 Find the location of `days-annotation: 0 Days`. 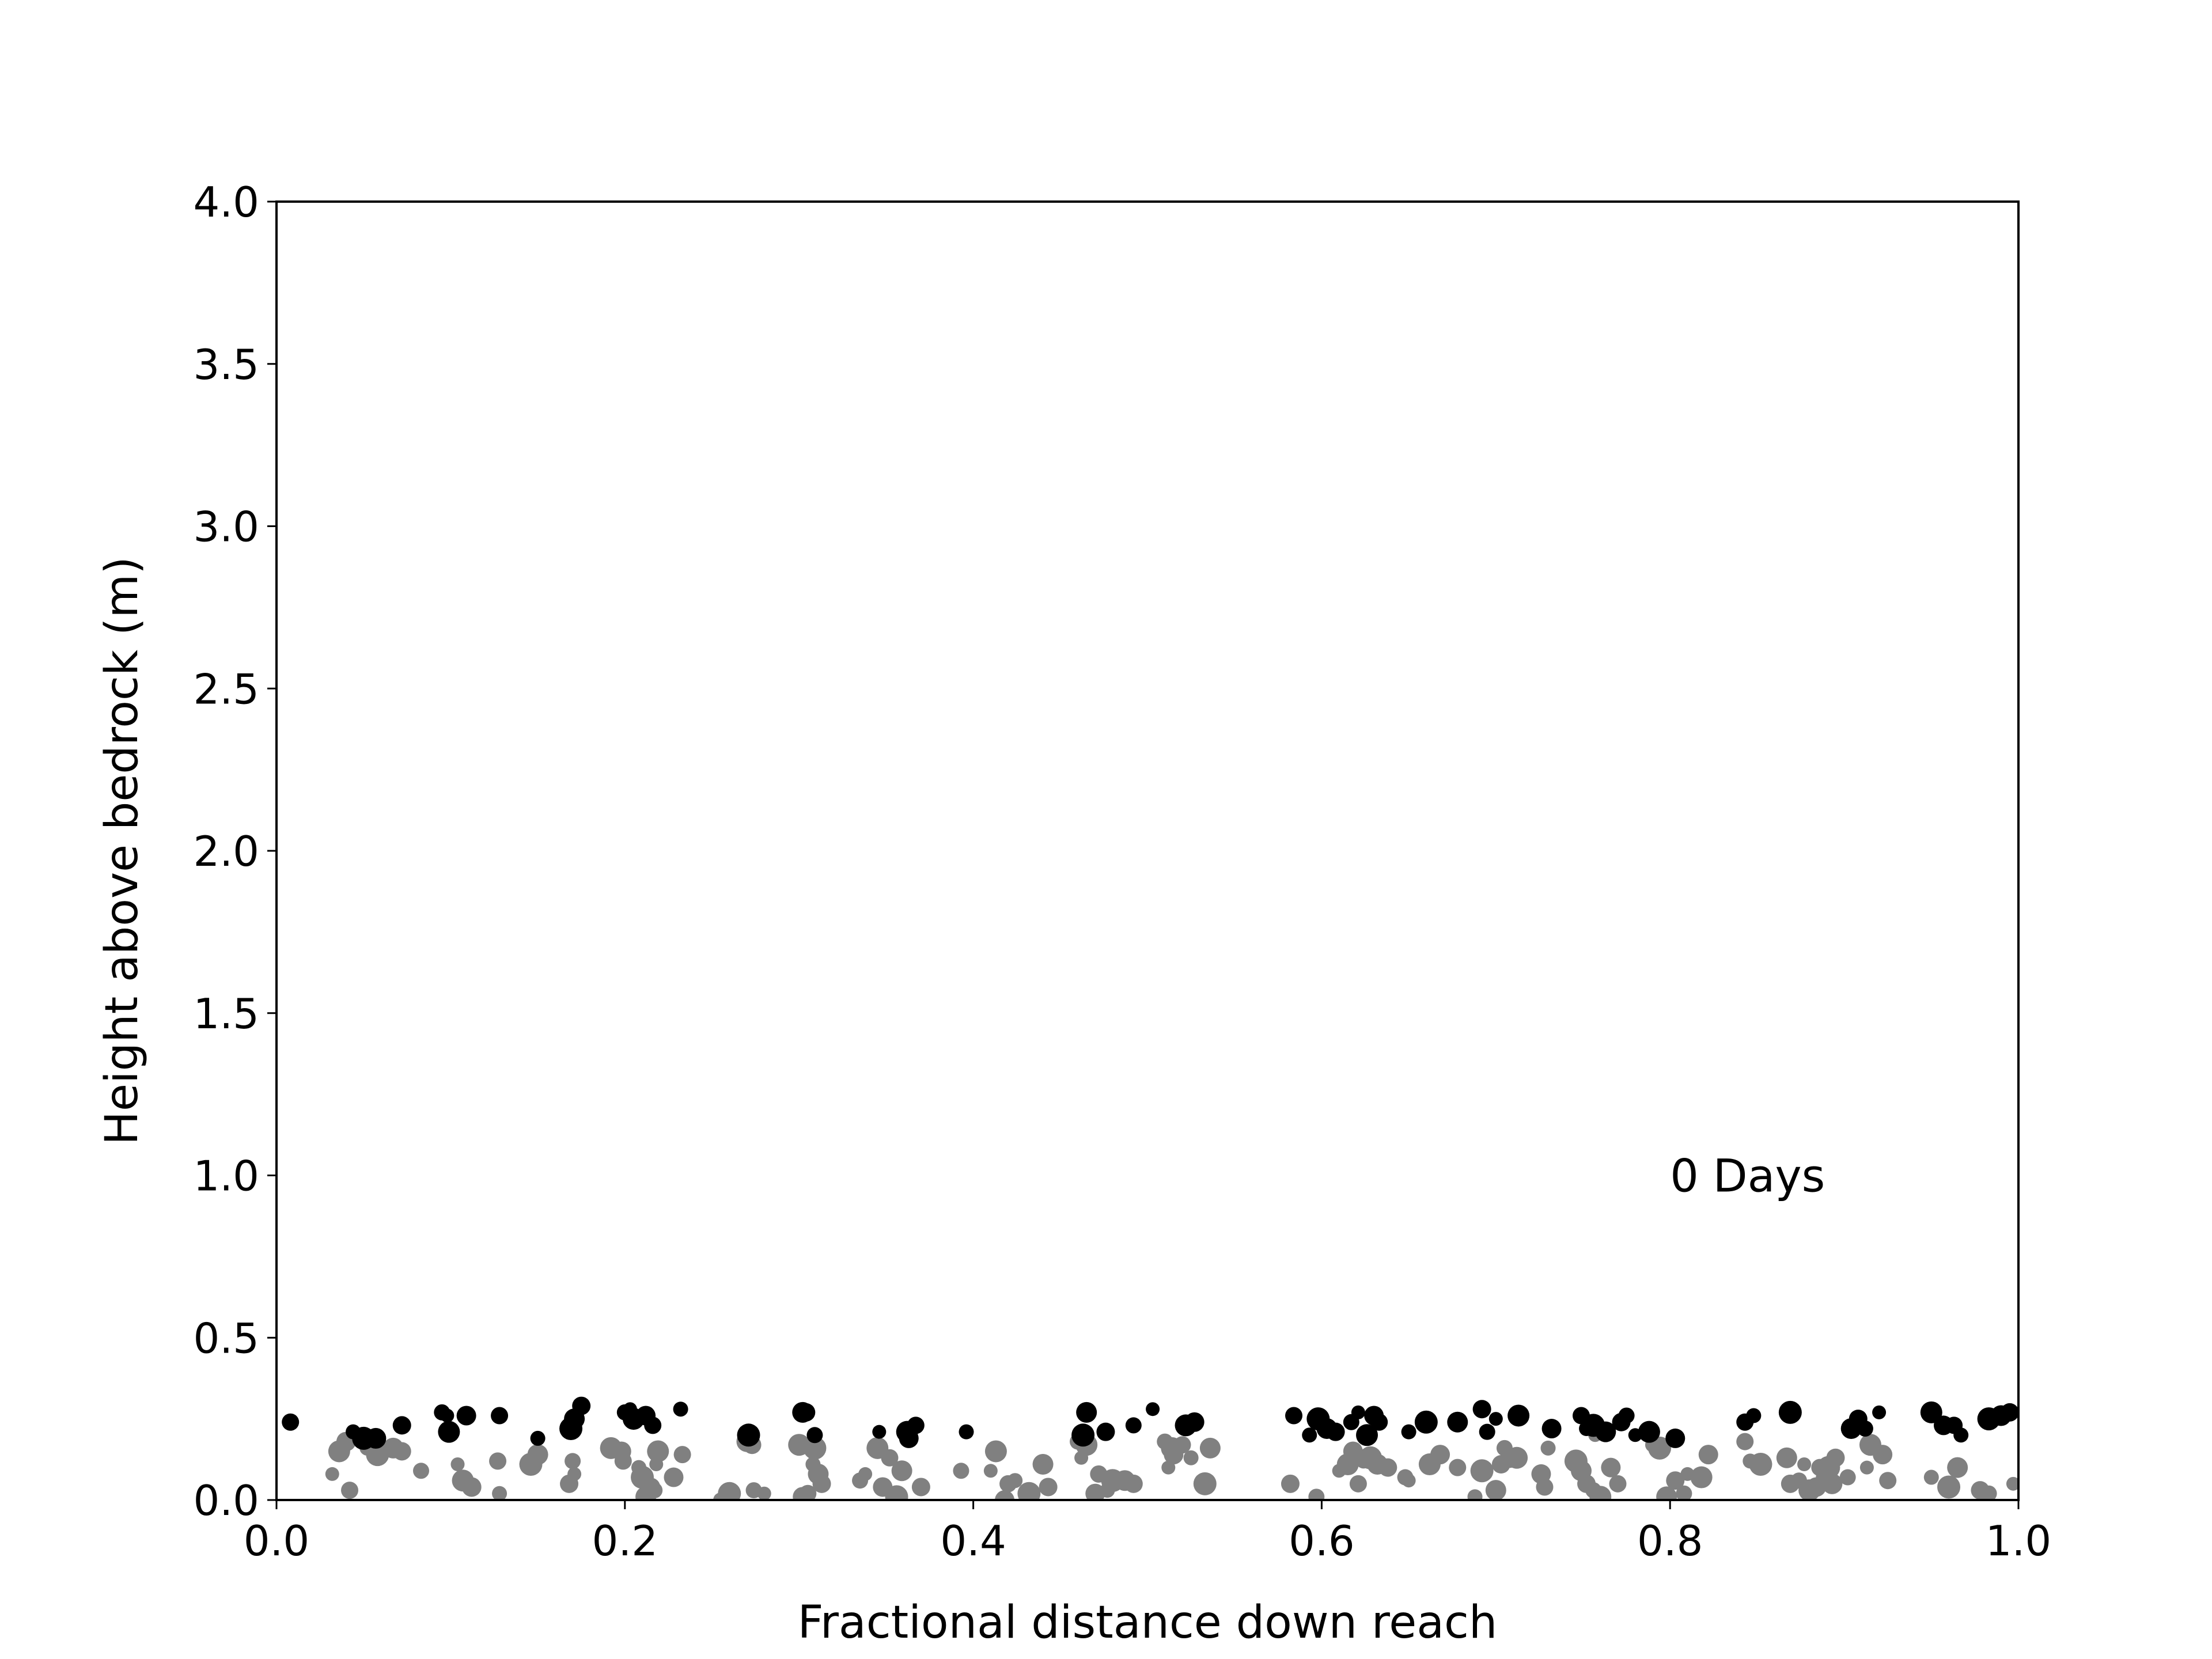

days-annotation: 0 Days is located at coordinates (1747, 1177).